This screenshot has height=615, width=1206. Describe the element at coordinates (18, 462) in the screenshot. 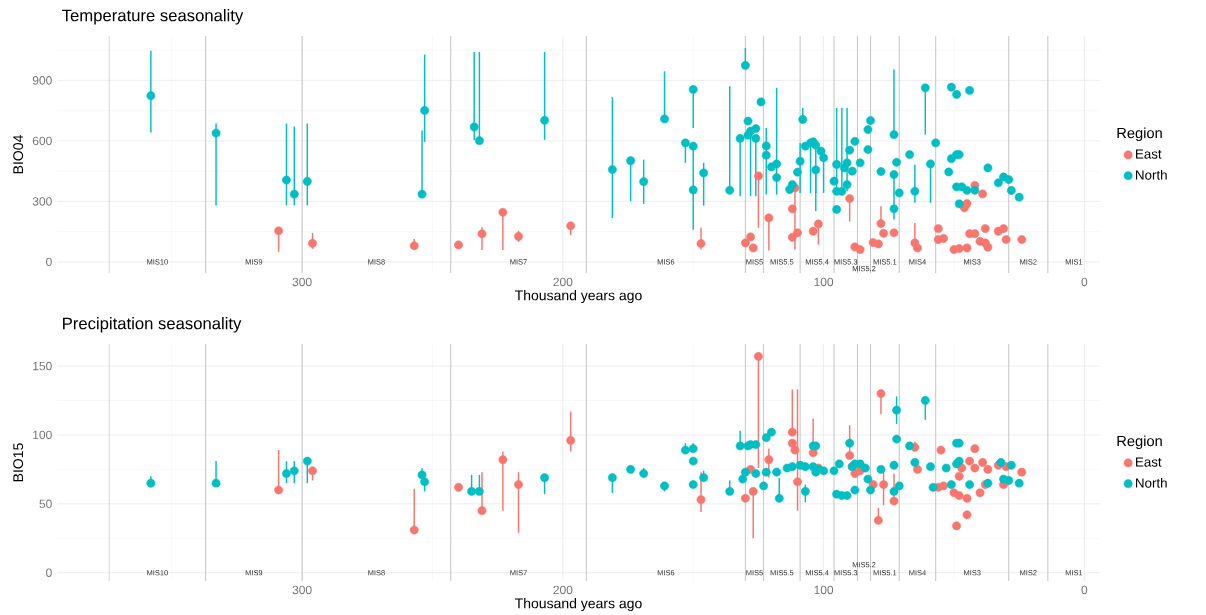

I see `y-axis-title: BIO15` at that location.